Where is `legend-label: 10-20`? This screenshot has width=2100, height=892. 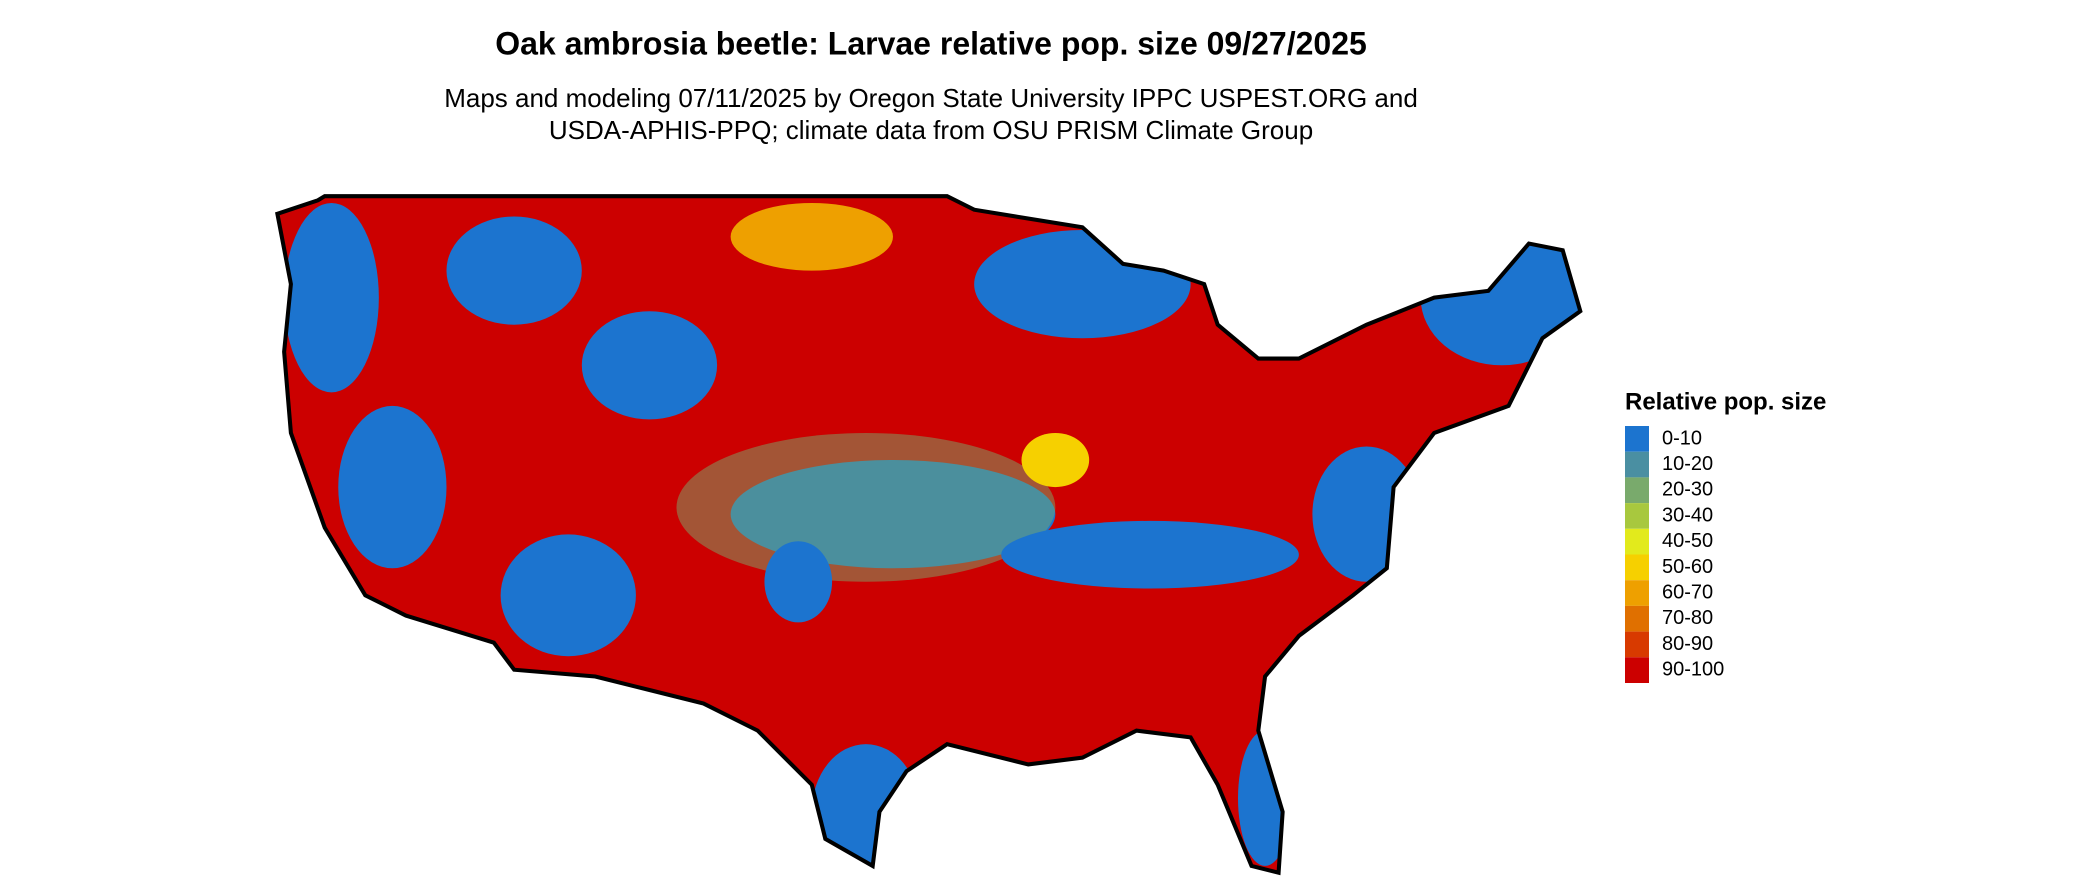
legend-label: 10-20 is located at coordinates (1687, 464).